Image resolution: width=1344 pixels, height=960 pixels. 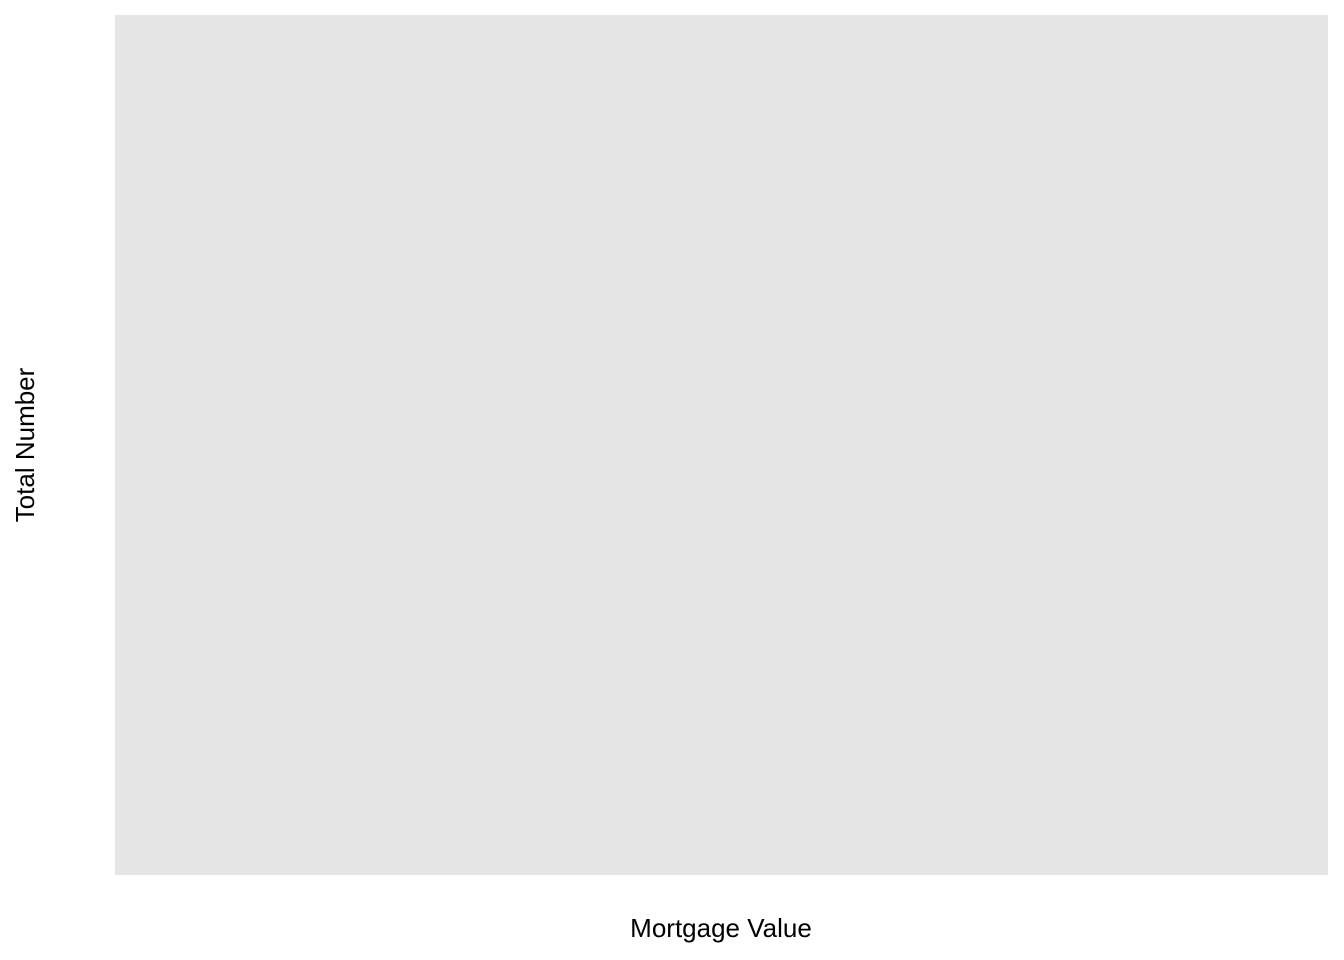 What do you see at coordinates (25, 444) in the screenshot?
I see `y-axis-title: Total Number` at bounding box center [25, 444].